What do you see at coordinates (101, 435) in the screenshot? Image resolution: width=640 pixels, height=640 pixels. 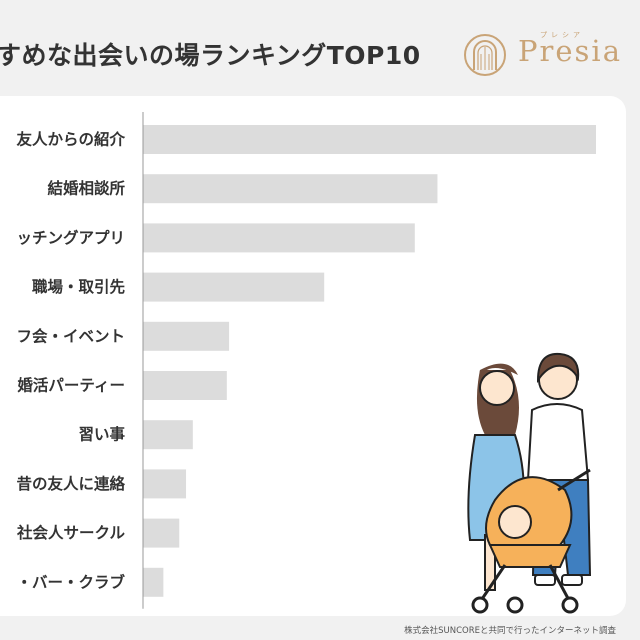 I see `category-label: 習い事` at bounding box center [101, 435].